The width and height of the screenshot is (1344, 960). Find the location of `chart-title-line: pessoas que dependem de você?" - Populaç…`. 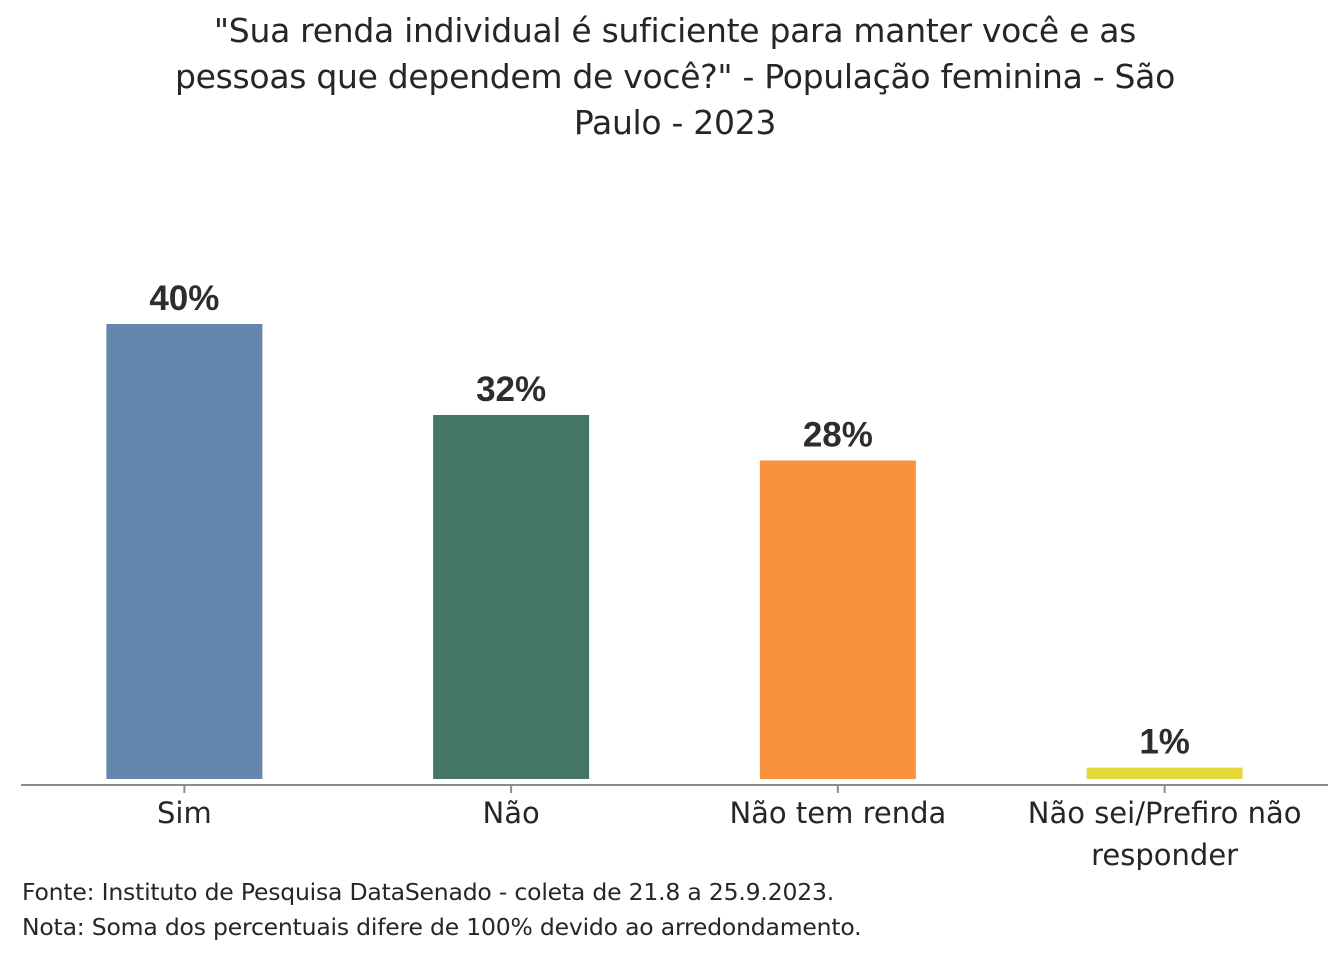

chart-title-line: pessoas que dependem de você?" - Populaç… is located at coordinates (675, 76).